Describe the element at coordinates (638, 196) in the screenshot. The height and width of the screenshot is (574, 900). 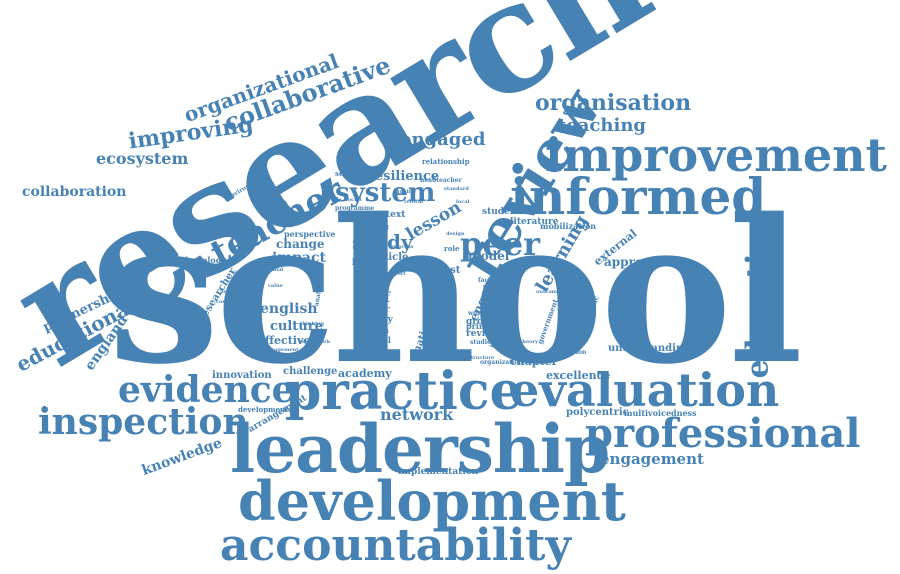
I see `word-informed: informed` at that location.